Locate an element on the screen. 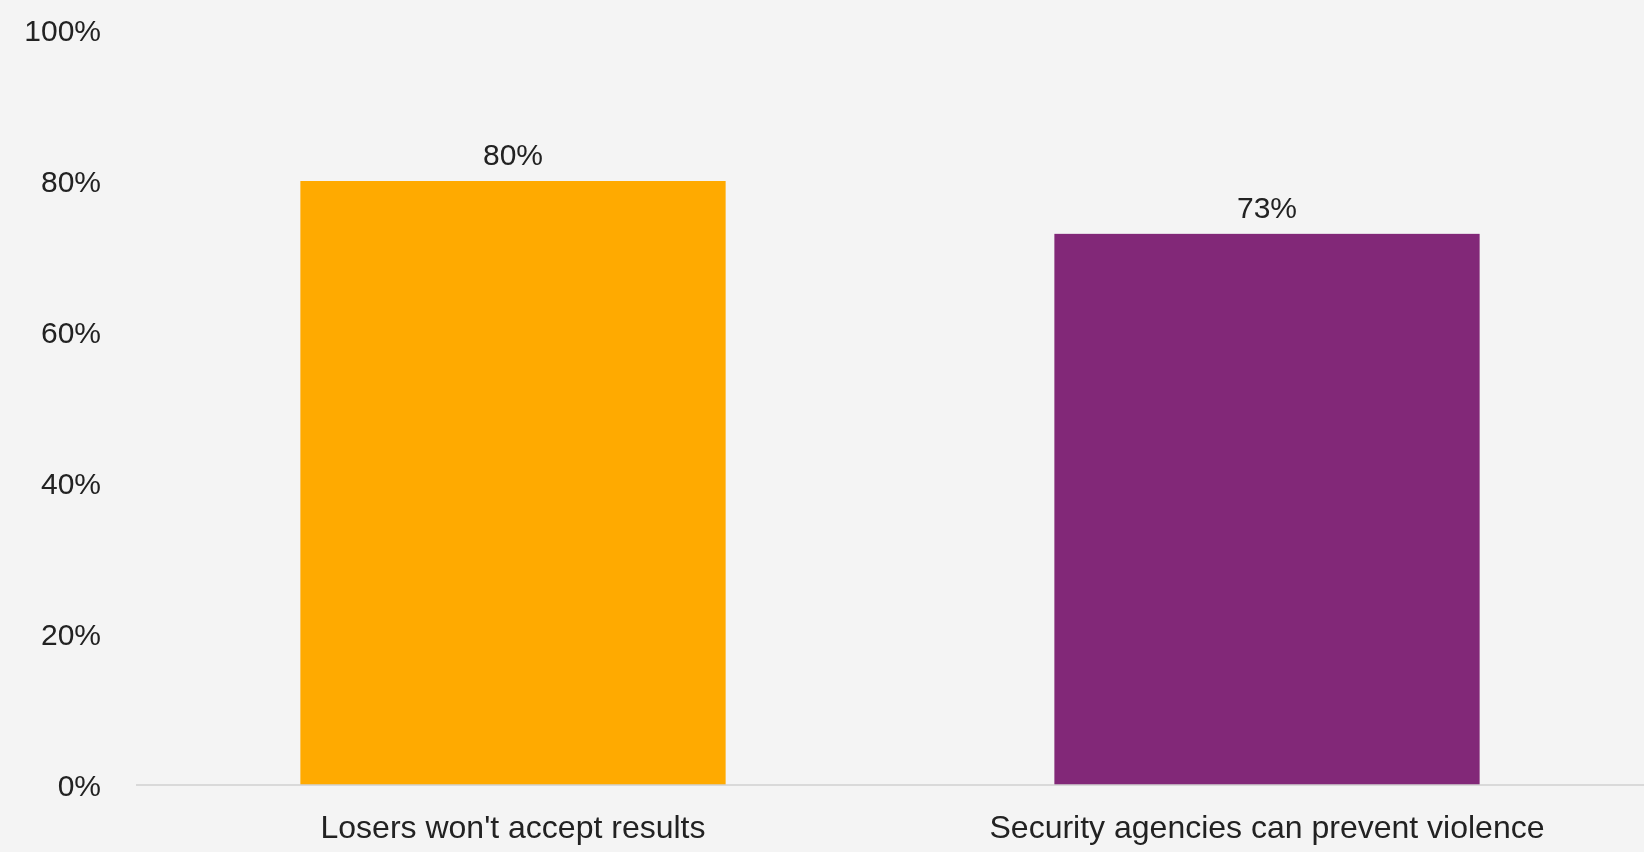 Image resolution: width=1644 pixels, height=852 pixels. data-label: 73% is located at coordinates (1267, 207).